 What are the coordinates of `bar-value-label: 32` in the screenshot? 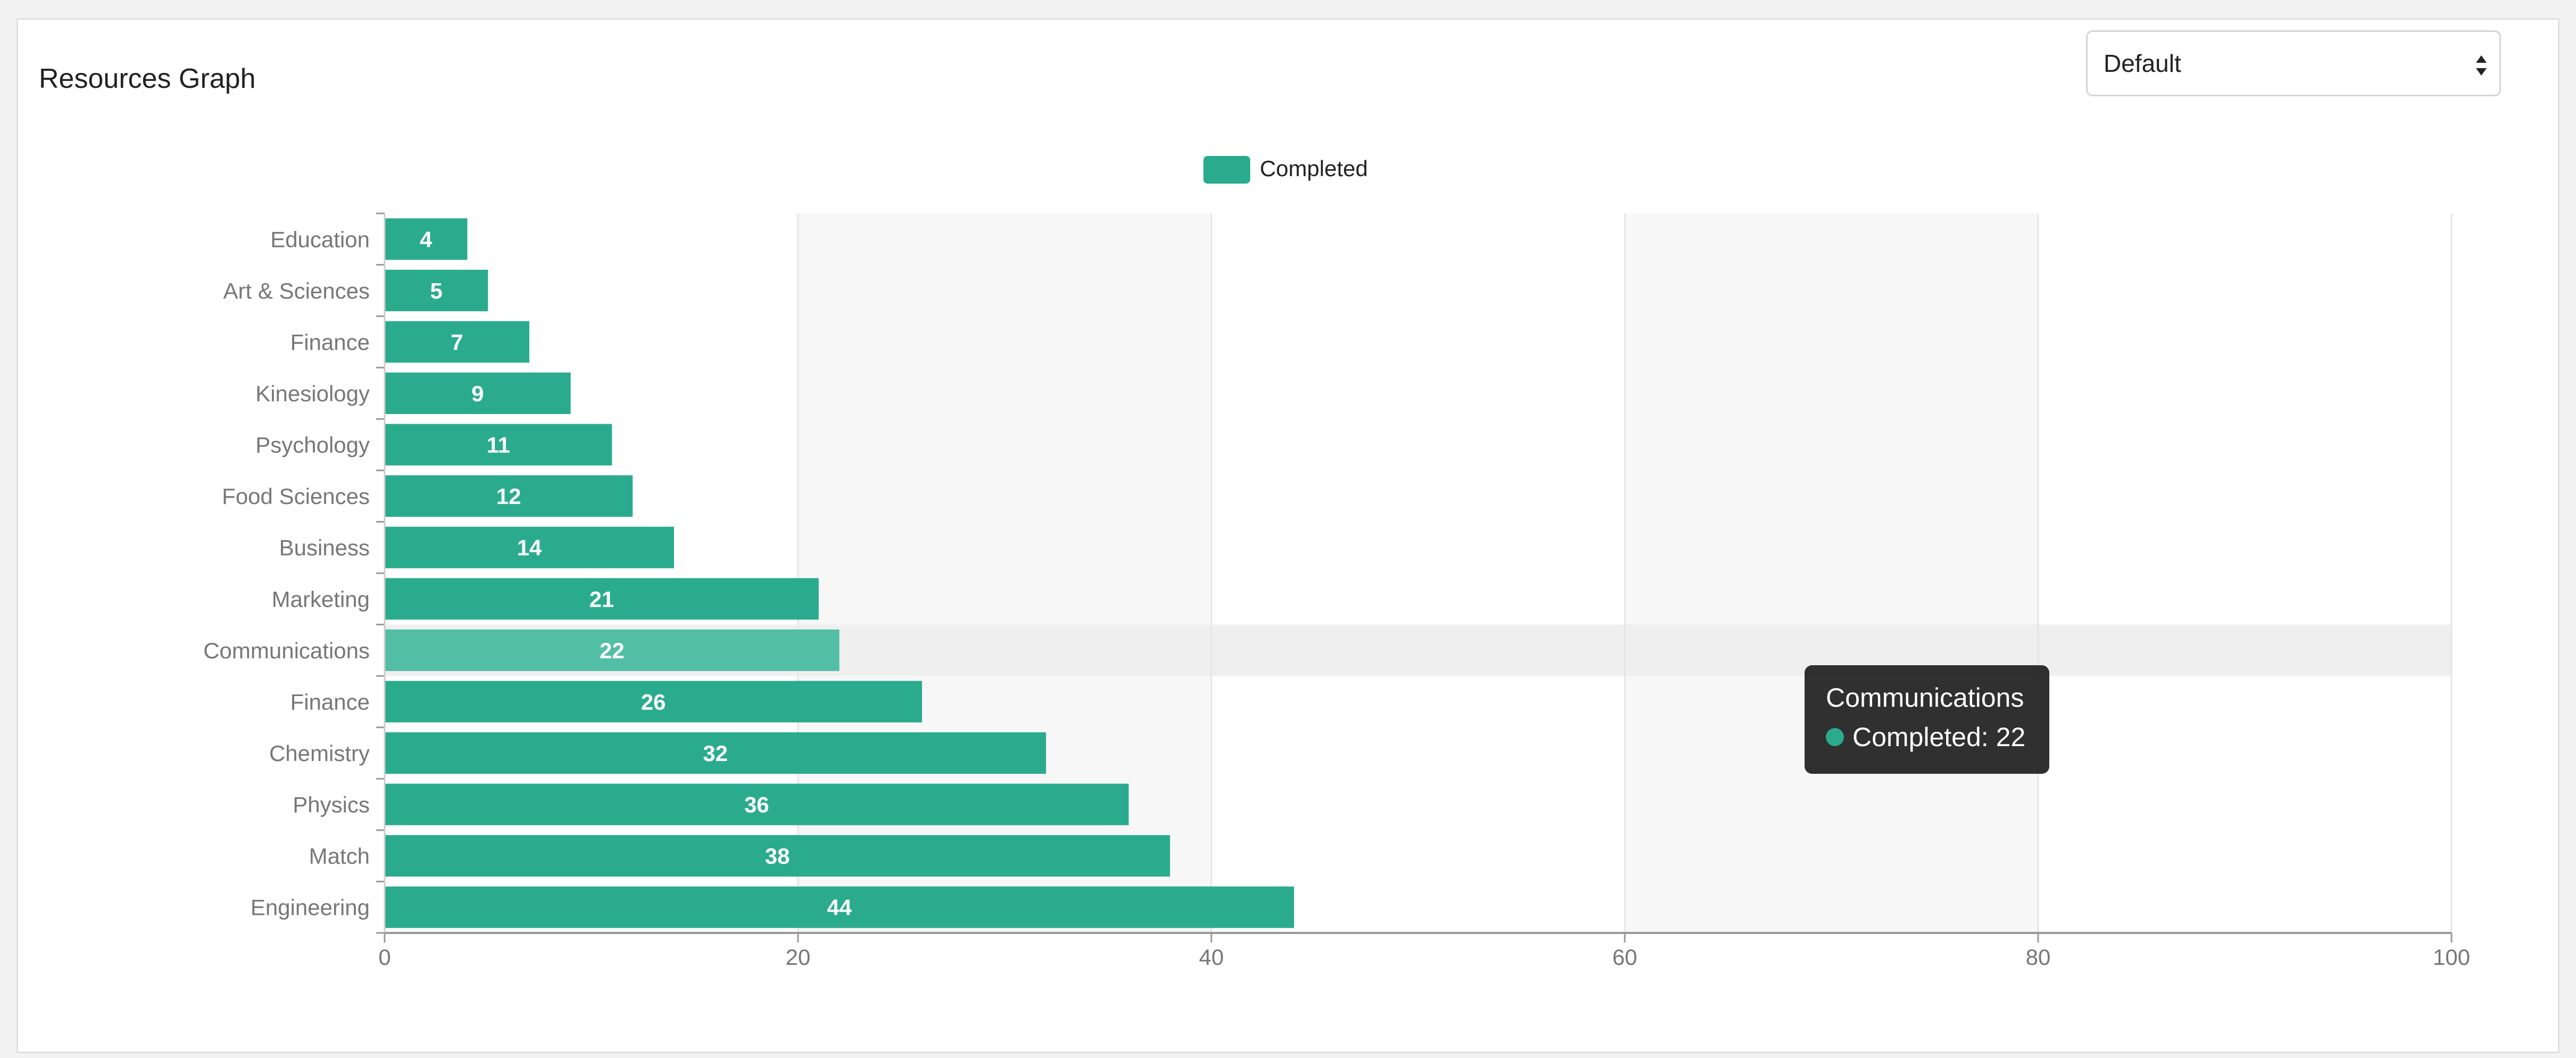 It's located at (715, 753).